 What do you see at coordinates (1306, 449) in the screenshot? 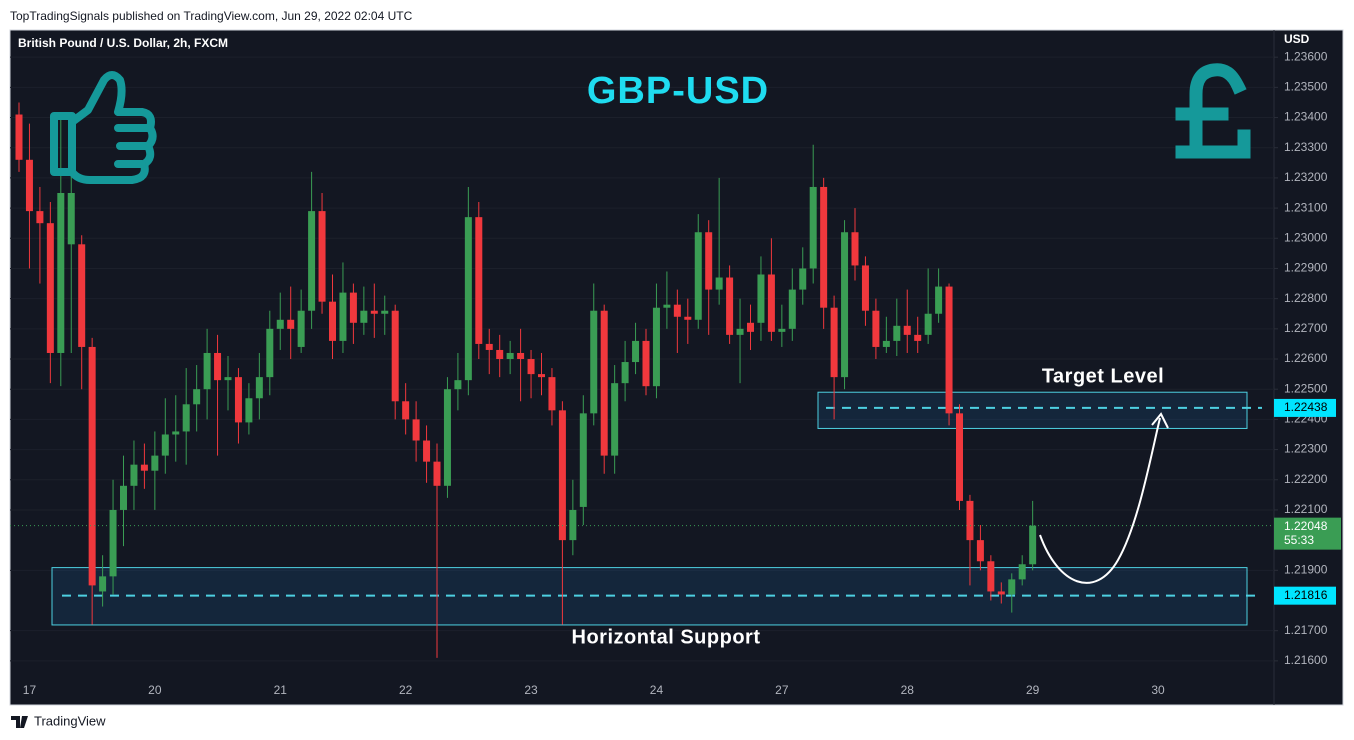
I see `y-tick-label: 1.22300` at bounding box center [1306, 449].